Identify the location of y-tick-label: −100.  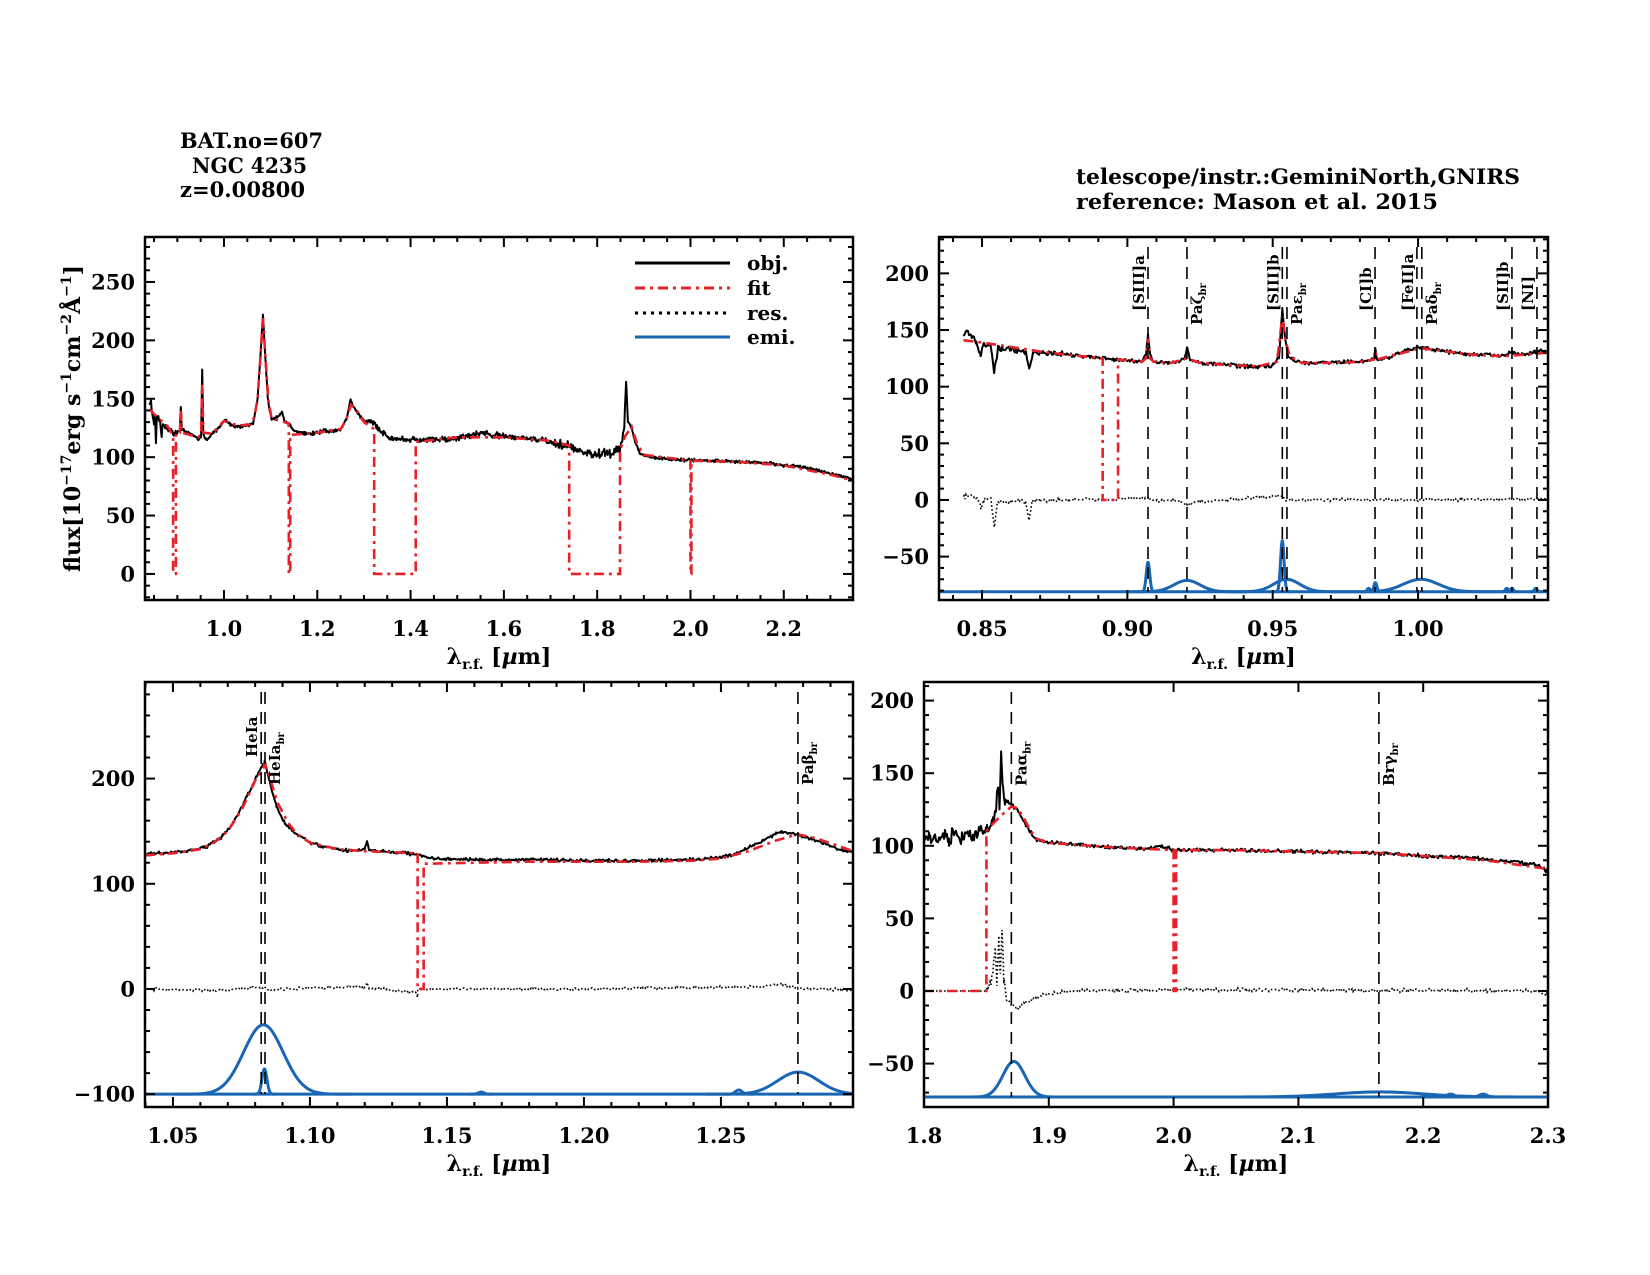
(104, 1094).